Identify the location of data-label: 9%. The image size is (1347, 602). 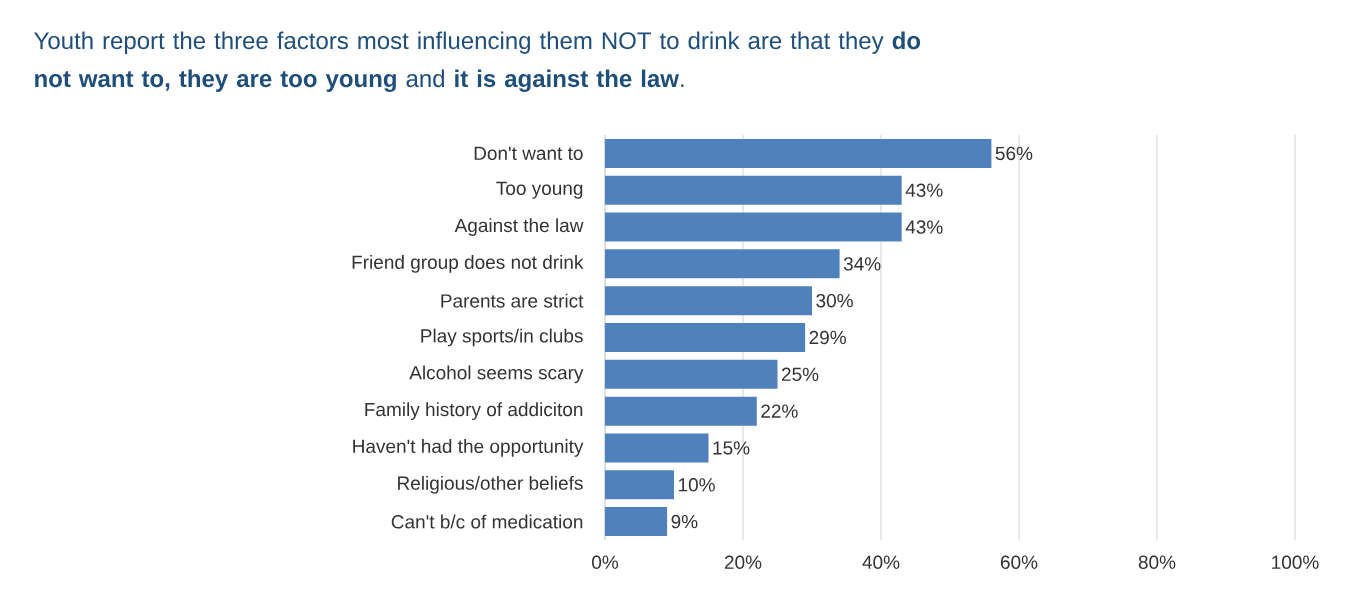
(684, 521).